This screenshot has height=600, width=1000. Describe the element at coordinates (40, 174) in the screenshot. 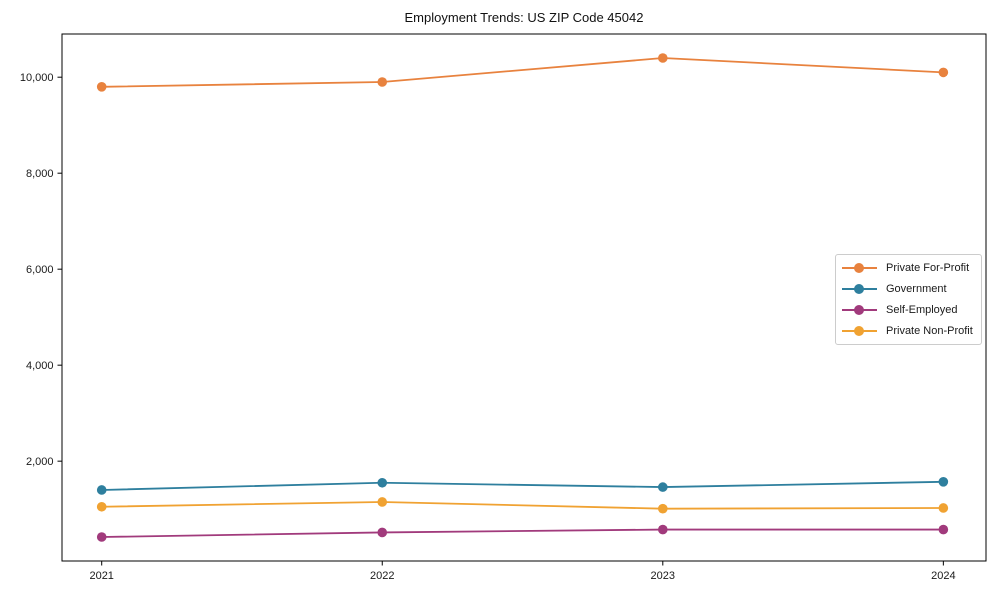

I see `y-tick-label: 8,000` at that location.